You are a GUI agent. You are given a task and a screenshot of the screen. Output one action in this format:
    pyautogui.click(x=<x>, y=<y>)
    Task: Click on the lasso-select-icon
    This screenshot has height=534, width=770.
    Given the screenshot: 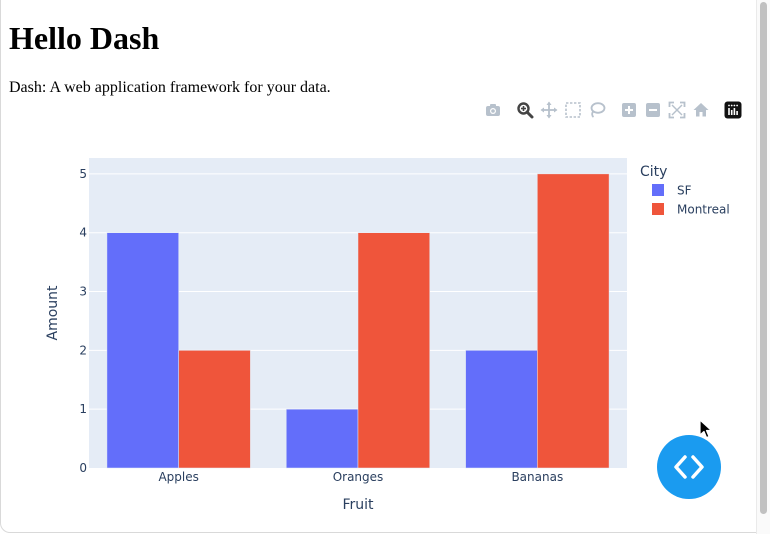 What is the action you would take?
    pyautogui.click(x=598, y=110)
    